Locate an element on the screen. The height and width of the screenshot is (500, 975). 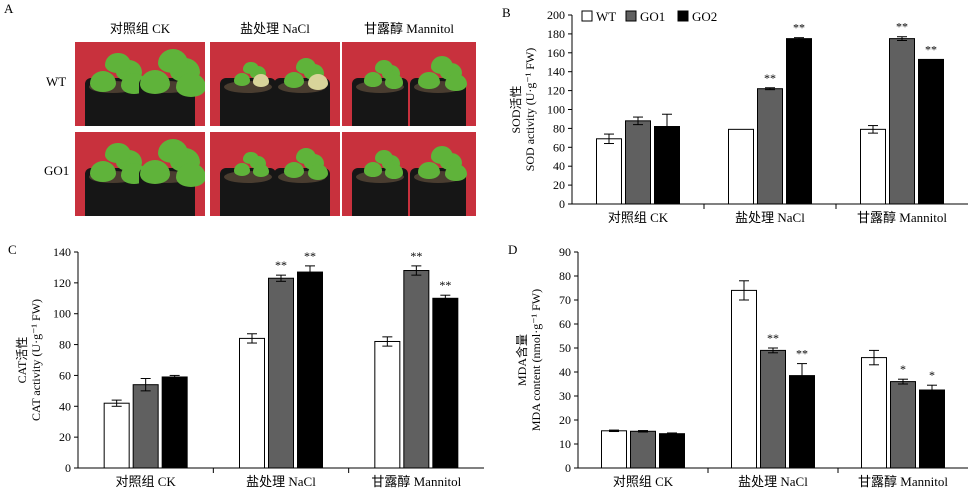
panel-letter-b: B is located at coordinates (506, 12).